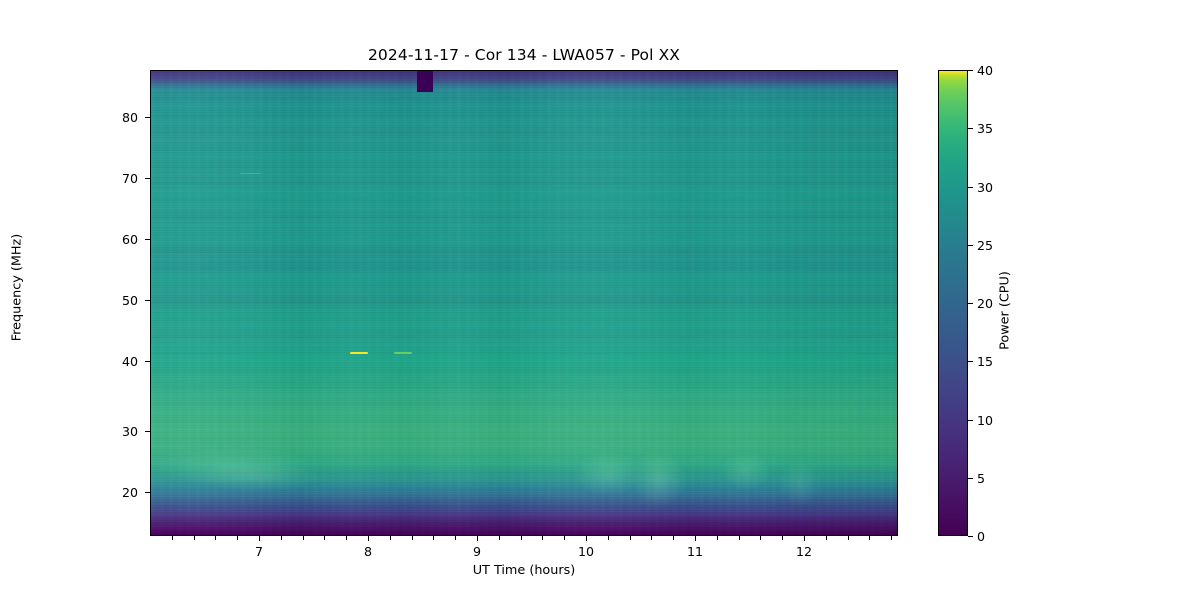 The width and height of the screenshot is (1200, 600). I want to click on colorbar, so click(953, 303).